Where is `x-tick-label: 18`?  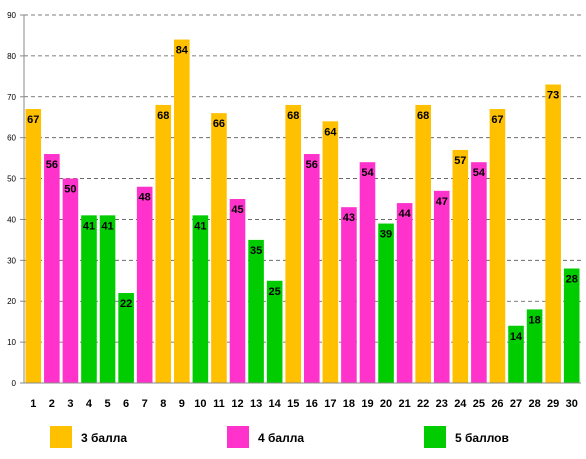 x-tick-label: 18 is located at coordinates (349, 404).